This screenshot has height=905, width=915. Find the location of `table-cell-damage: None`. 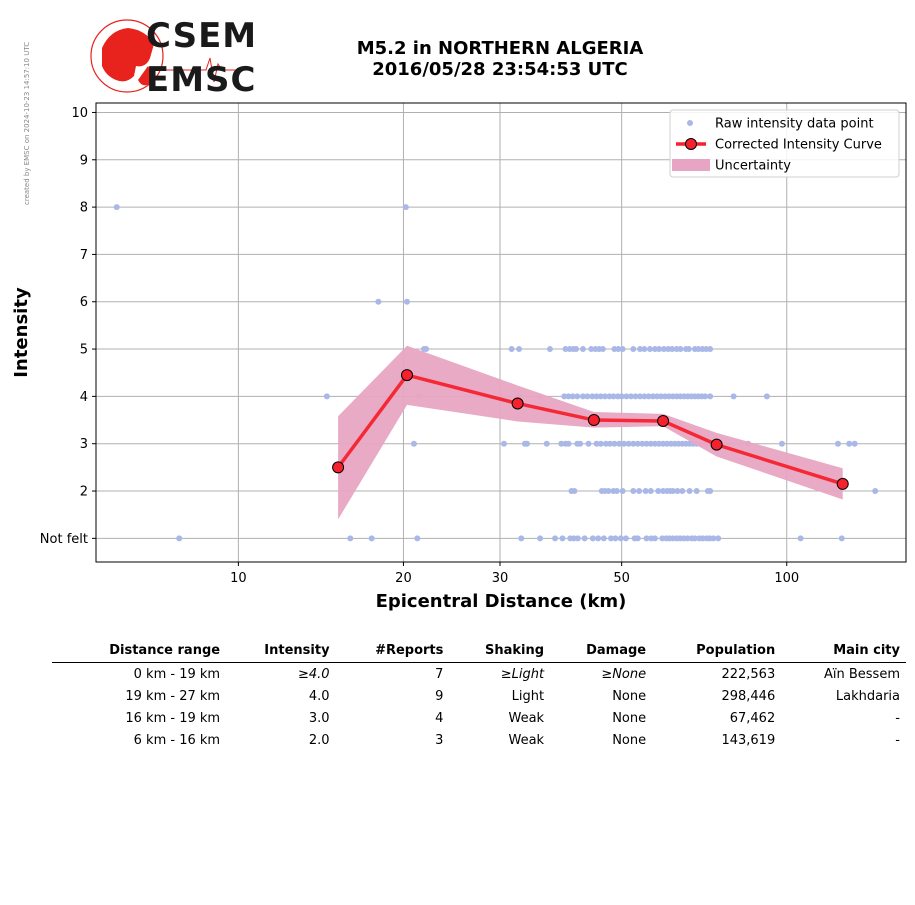

table-cell-damage: None is located at coordinates (629, 740).